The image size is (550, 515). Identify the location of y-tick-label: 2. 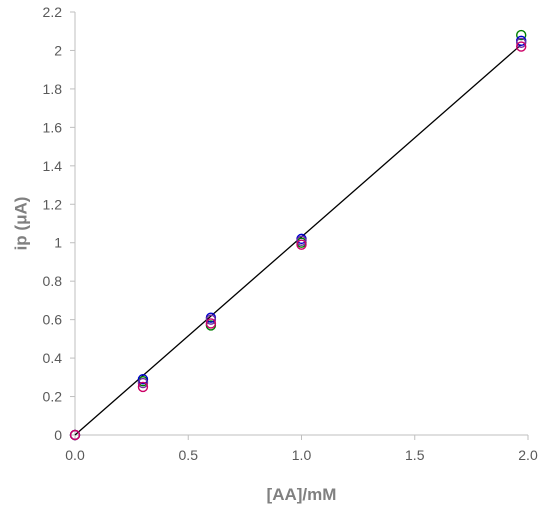
(58, 50).